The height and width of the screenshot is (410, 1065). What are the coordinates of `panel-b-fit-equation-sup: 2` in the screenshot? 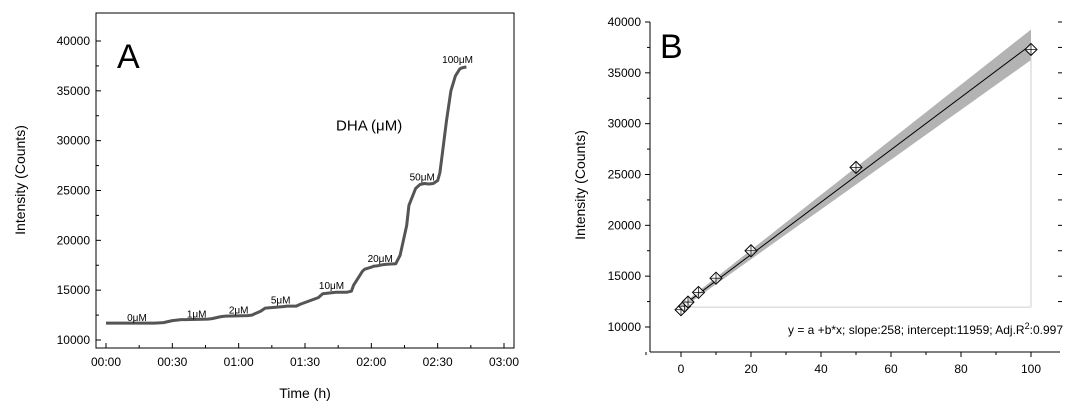 It's located at (1027, 326).